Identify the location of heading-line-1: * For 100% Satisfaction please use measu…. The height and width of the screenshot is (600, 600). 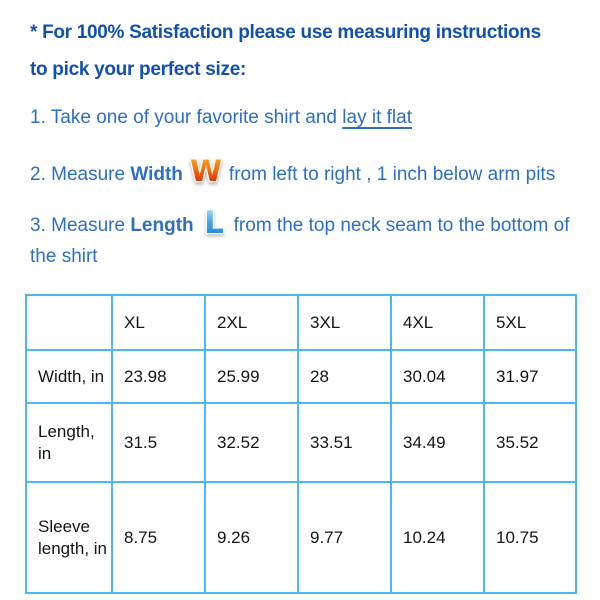
(285, 32).